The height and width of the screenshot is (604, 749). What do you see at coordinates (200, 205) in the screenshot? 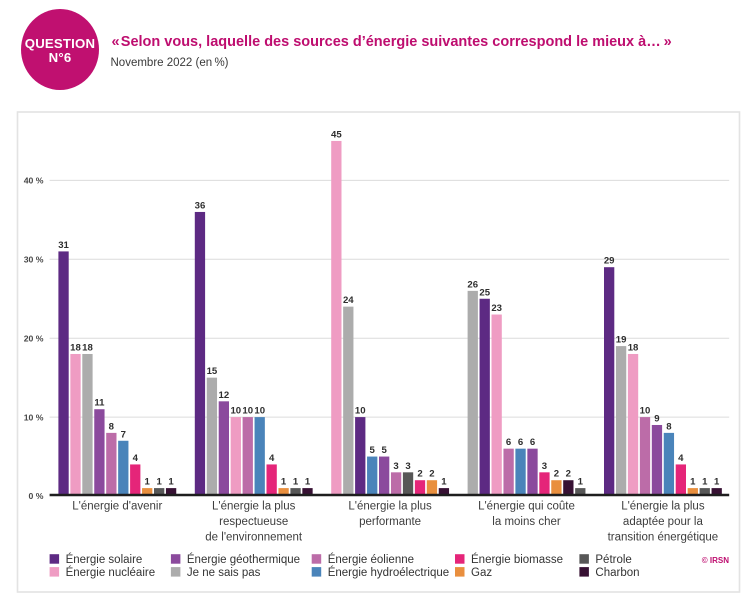
I see `svg-text: 36` at bounding box center [200, 205].